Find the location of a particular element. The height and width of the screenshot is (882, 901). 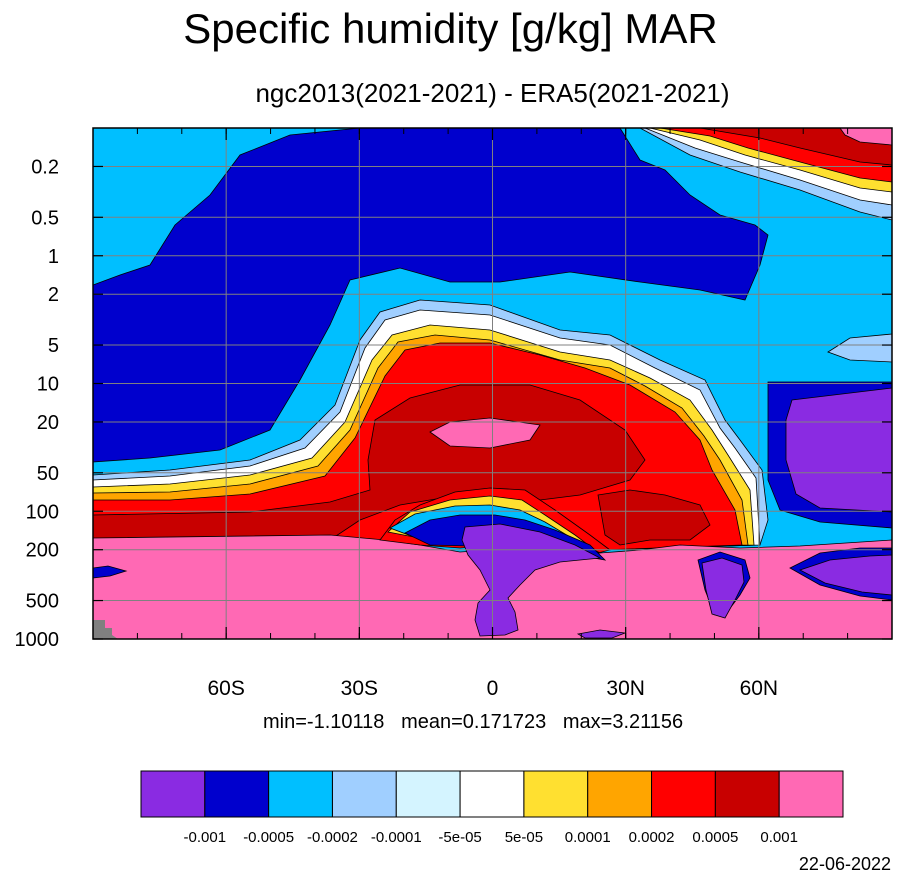

y-tick-label: 1000 is located at coordinates (37, 640).